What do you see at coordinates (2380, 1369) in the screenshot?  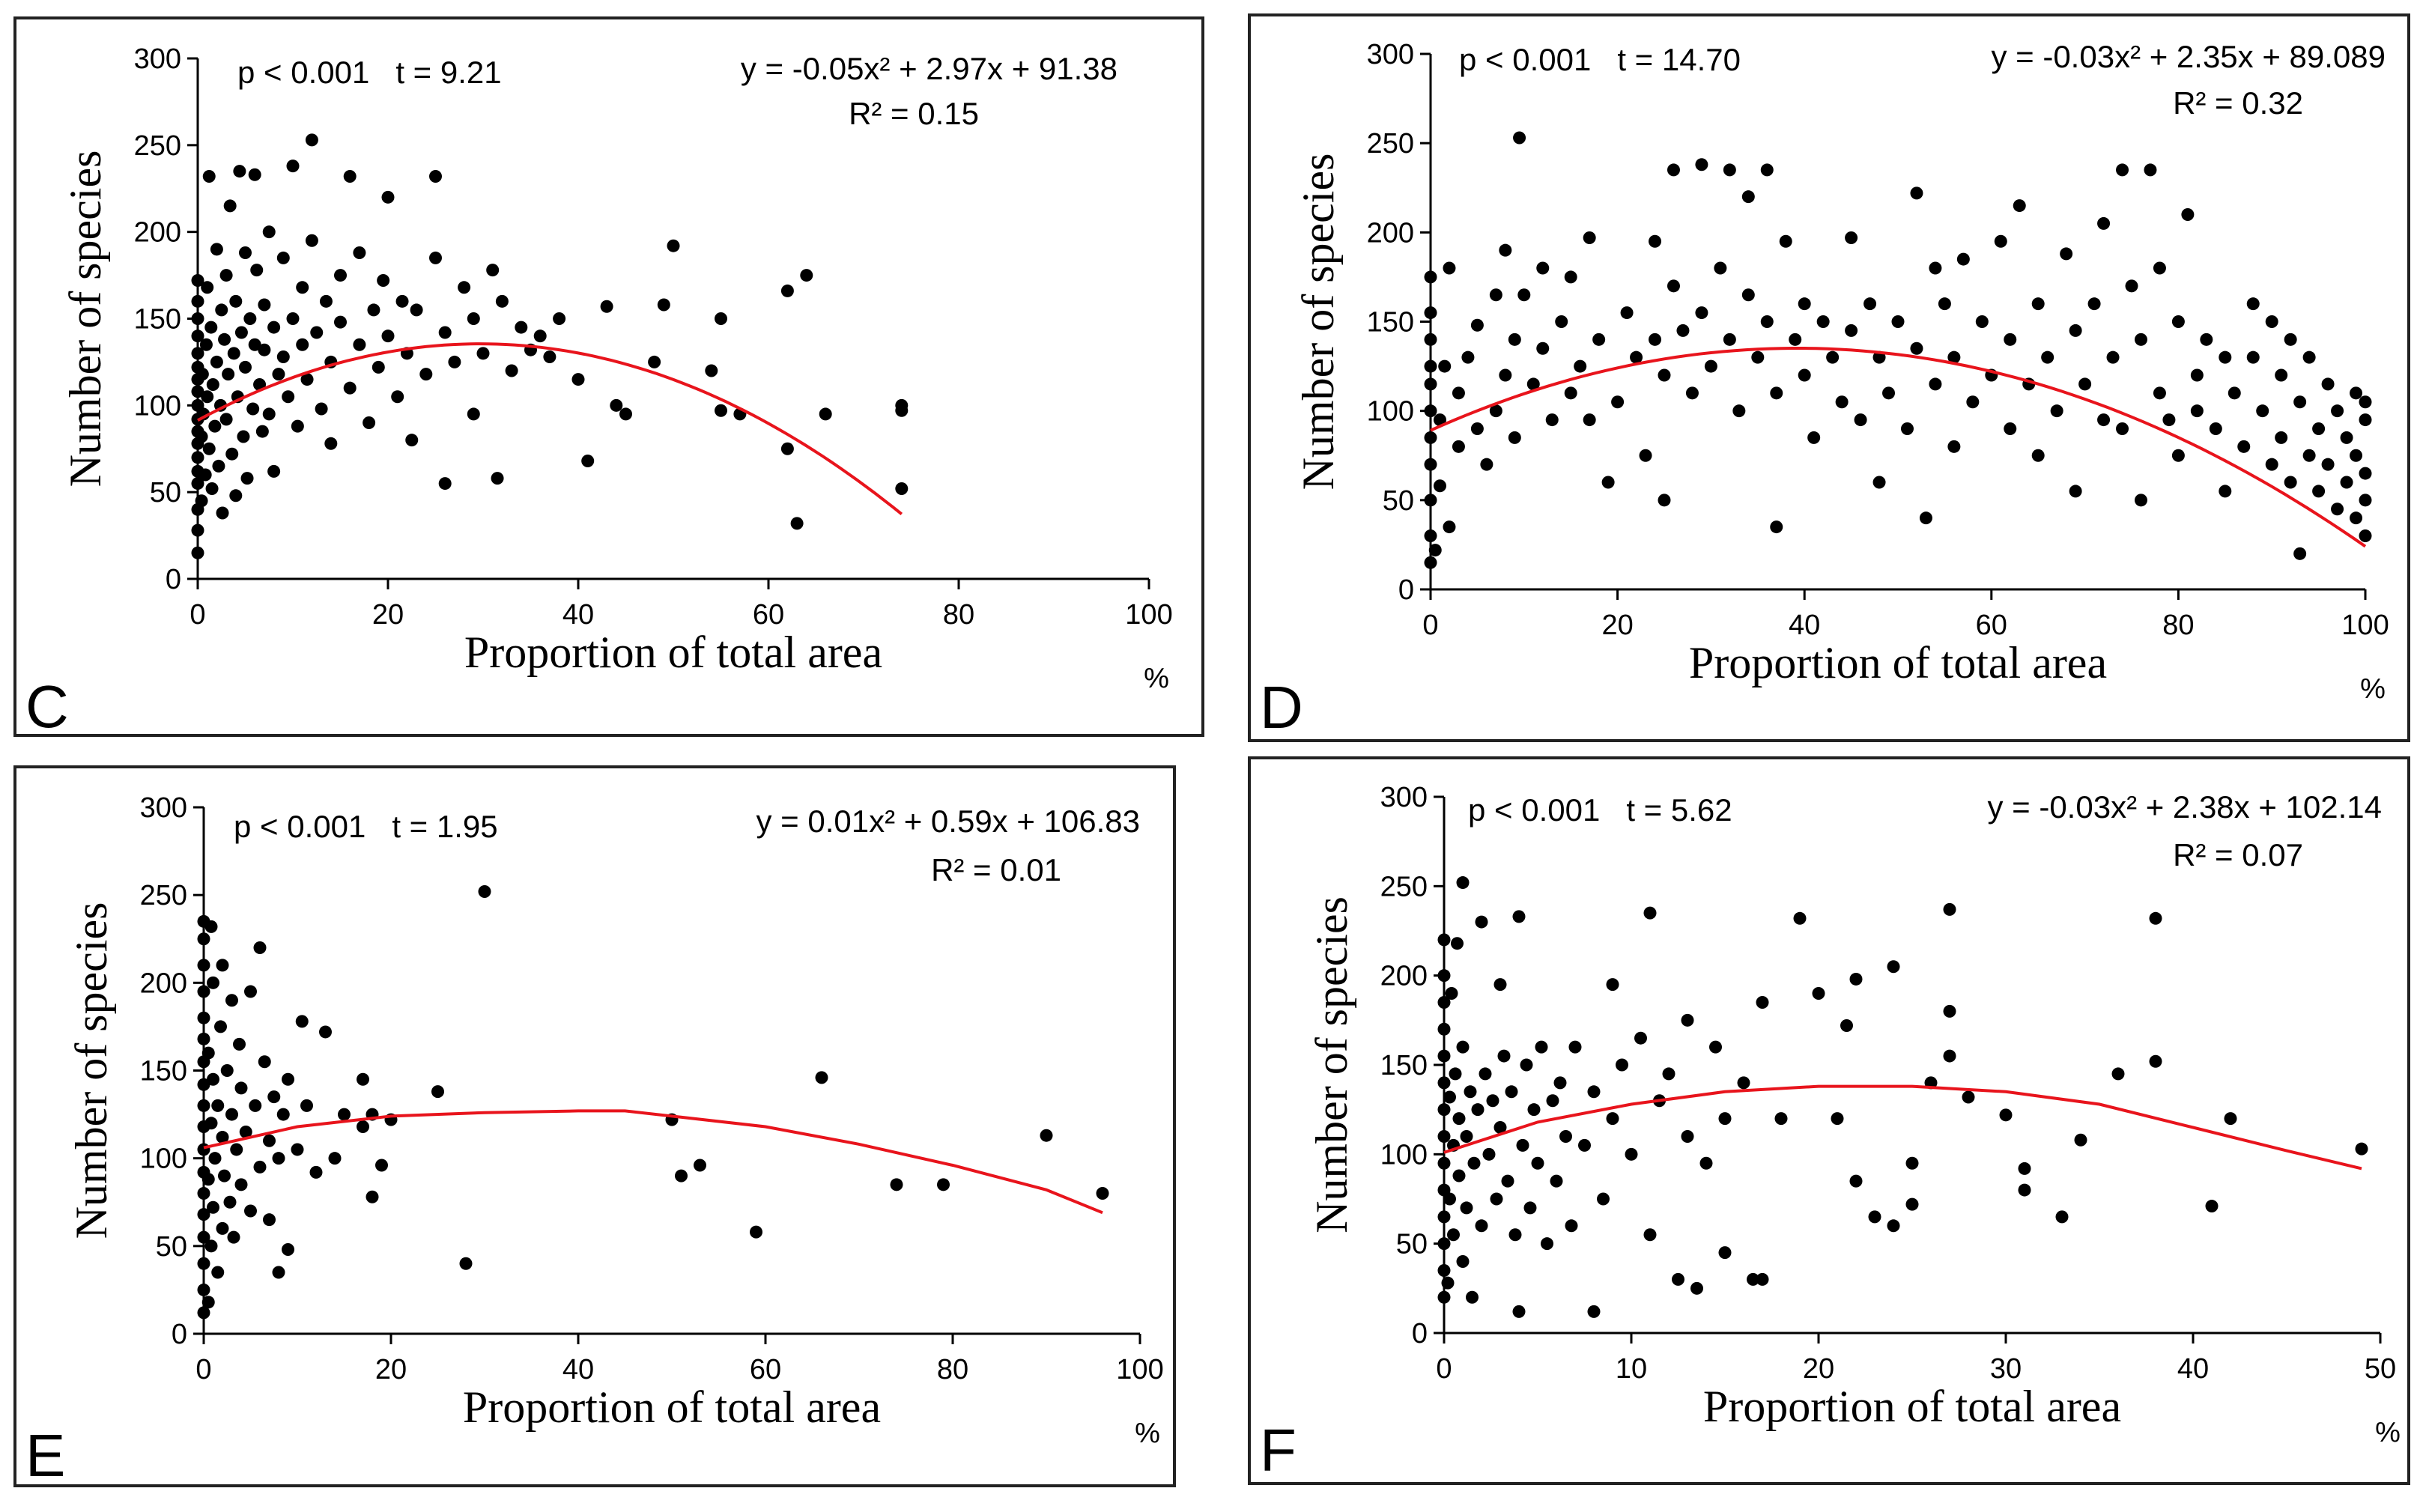 I see `x-tick-label: 50` at bounding box center [2380, 1369].